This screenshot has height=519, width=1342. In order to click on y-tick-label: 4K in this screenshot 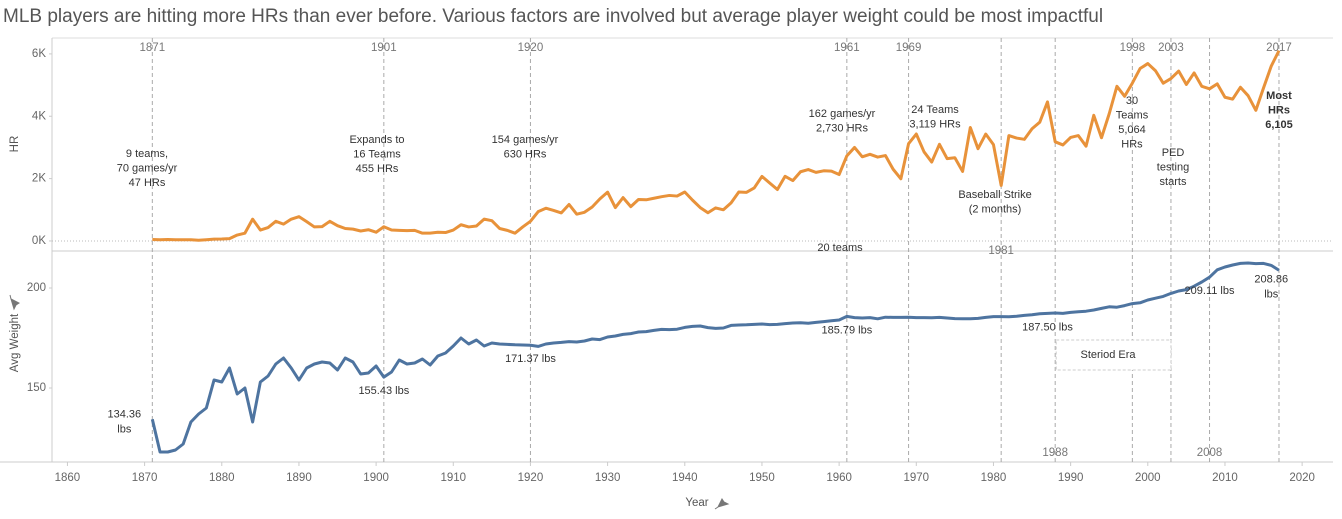, I will do `click(39, 116)`.